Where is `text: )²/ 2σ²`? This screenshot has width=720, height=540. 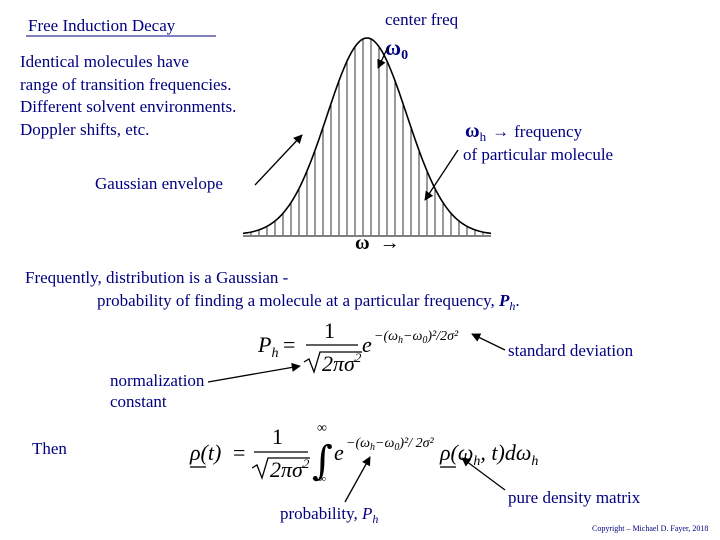 text: )²/ 2σ² is located at coordinates (416, 443).